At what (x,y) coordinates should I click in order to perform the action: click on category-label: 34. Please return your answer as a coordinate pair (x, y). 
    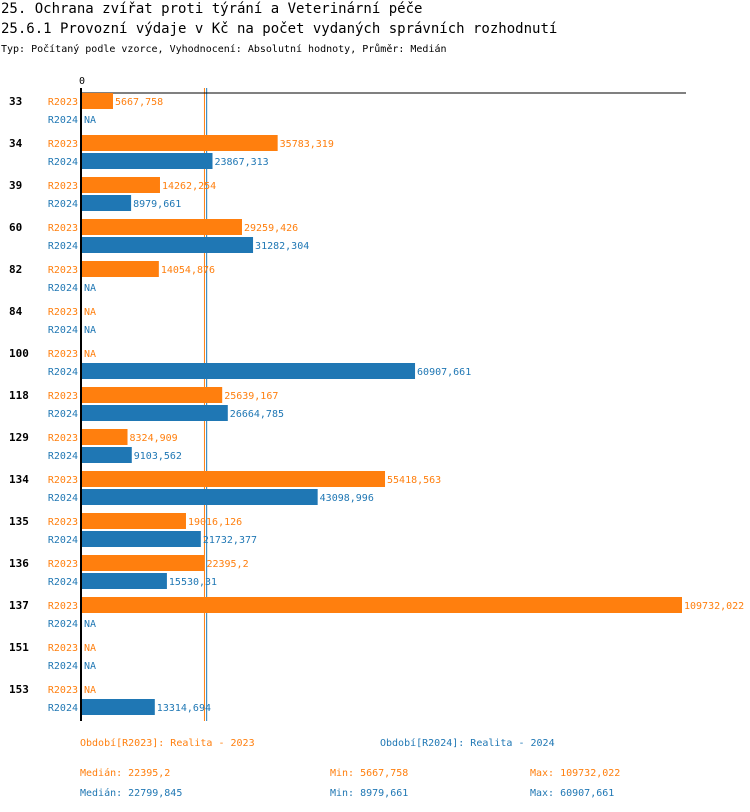
    Looking at the image, I should click on (16, 143).